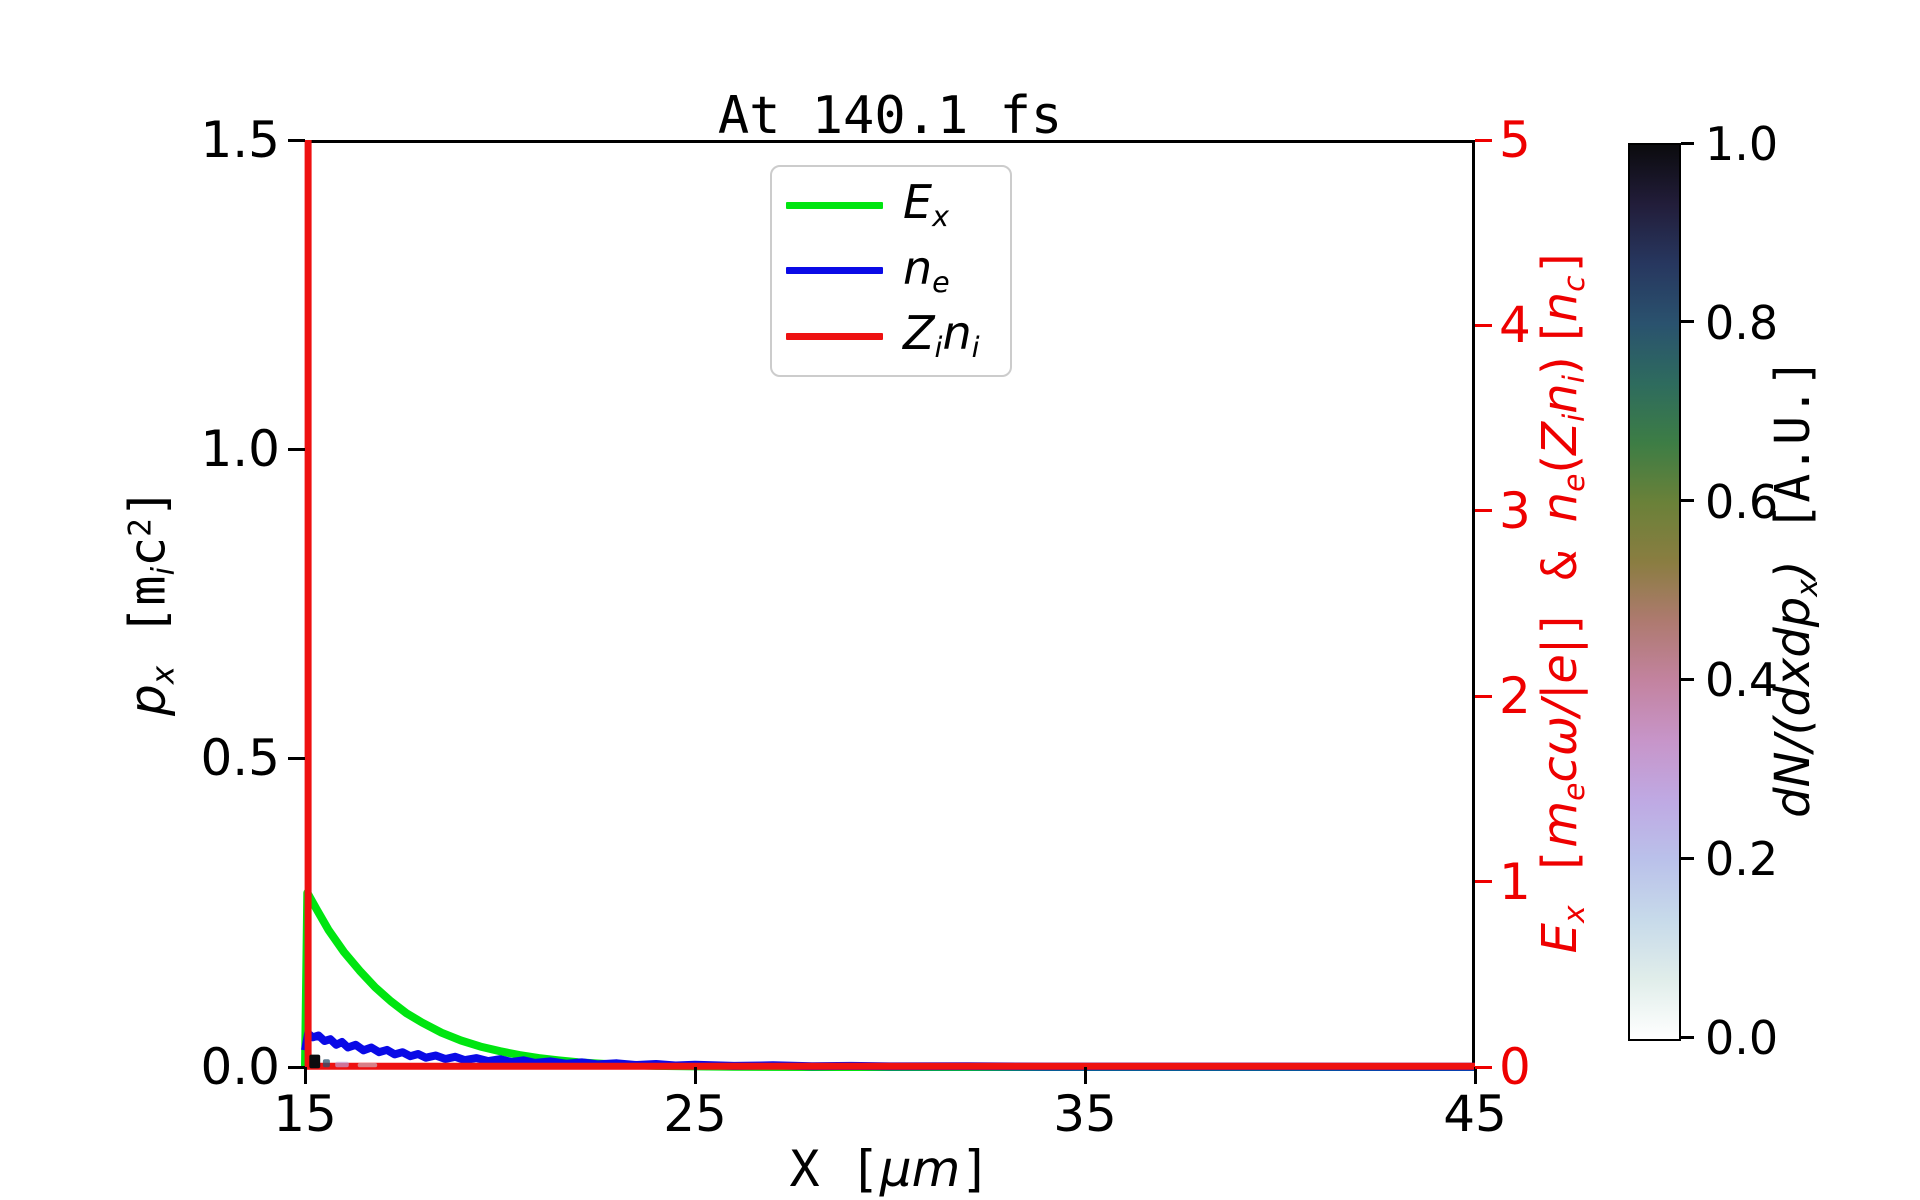 Image resolution: width=1920 pixels, height=1200 pixels. I want to click on y-left-label-unit-sub: i, so click(163, 571).